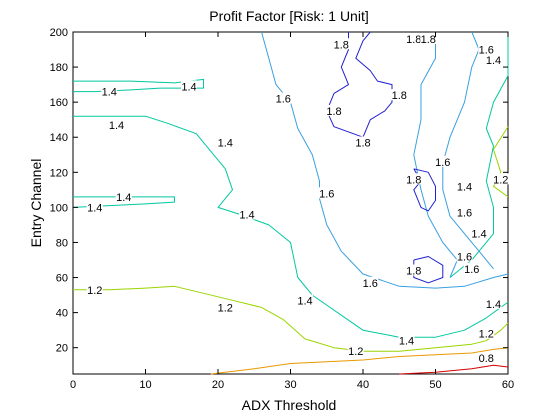  I want to click on y-tick-label: 180, so click(59, 68).